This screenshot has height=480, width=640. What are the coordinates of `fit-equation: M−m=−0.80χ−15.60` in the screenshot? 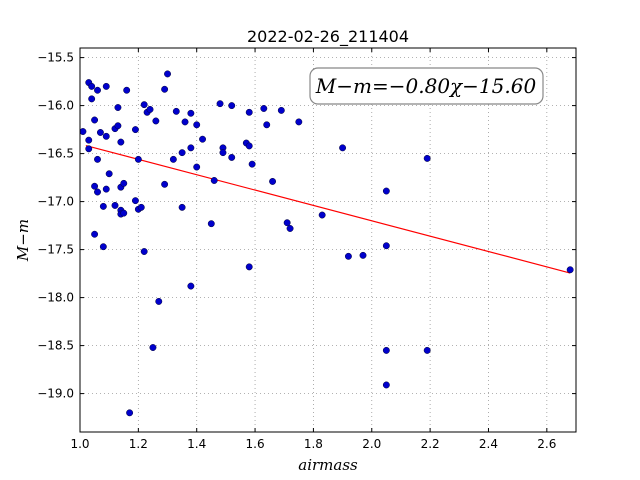 It's located at (426, 86).